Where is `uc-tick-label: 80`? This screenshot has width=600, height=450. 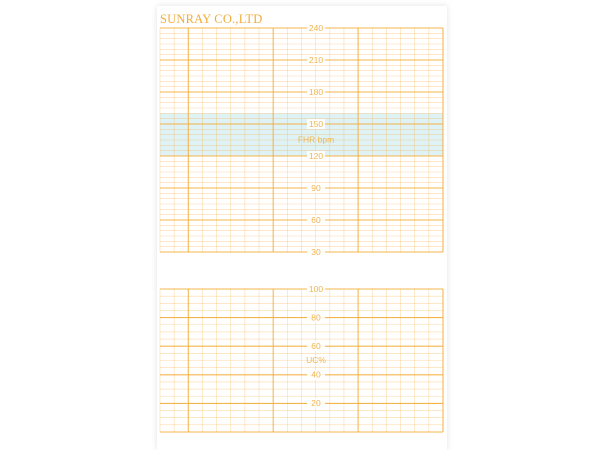
uc-tick-label: 80 is located at coordinates (316, 317).